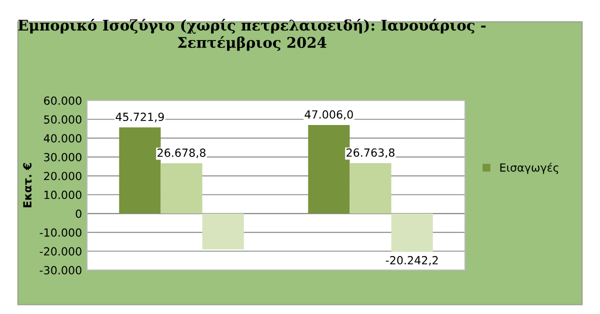 The height and width of the screenshot is (314, 600). Describe the element at coordinates (63, 100) in the screenshot. I see `y-tick-label: 60.000` at that location.